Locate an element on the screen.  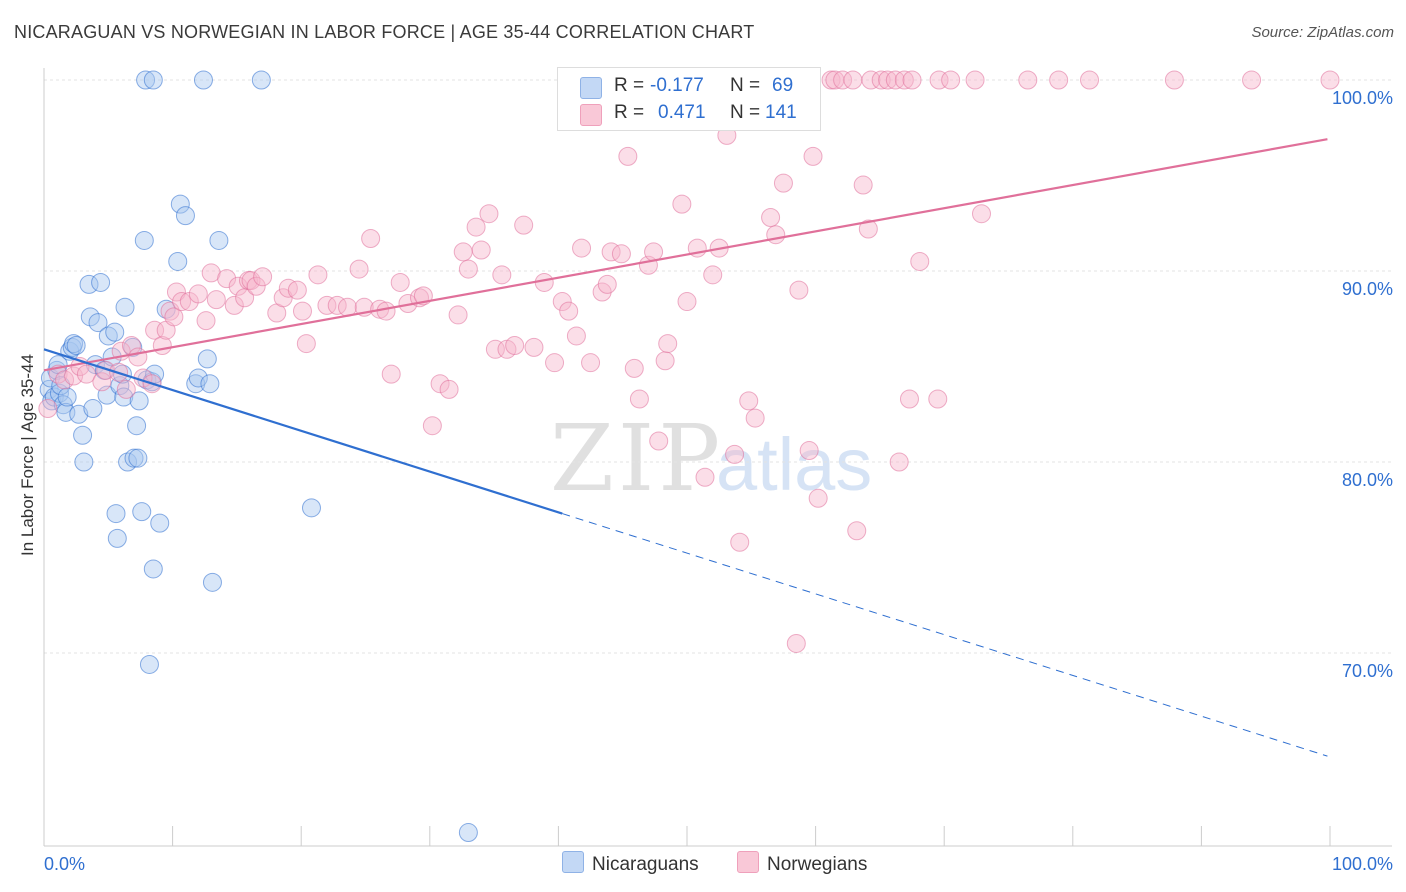
nicaraguans-legend-label: Nicaraguans is located at coordinates (645, 864).